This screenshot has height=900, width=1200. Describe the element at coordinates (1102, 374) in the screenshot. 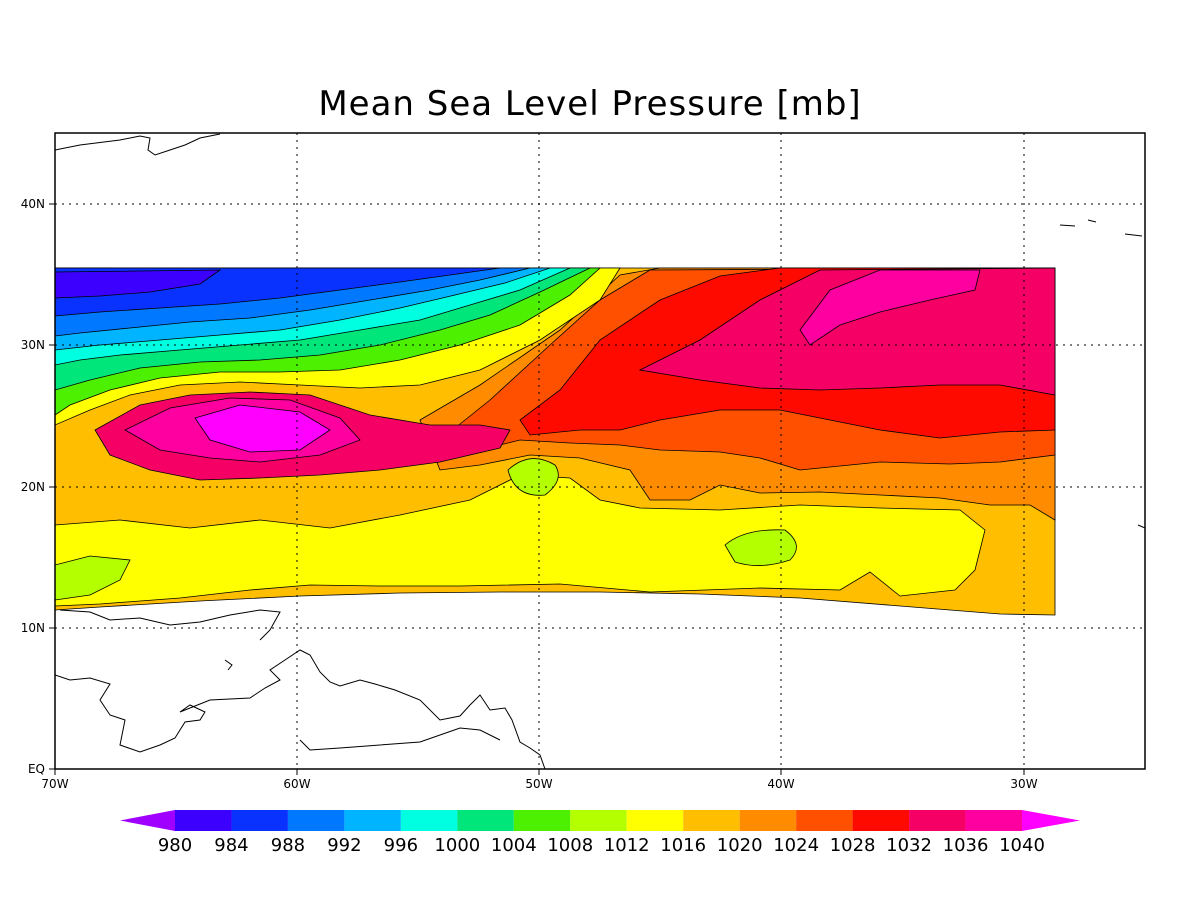

I see `atlantic-island-coast` at that location.